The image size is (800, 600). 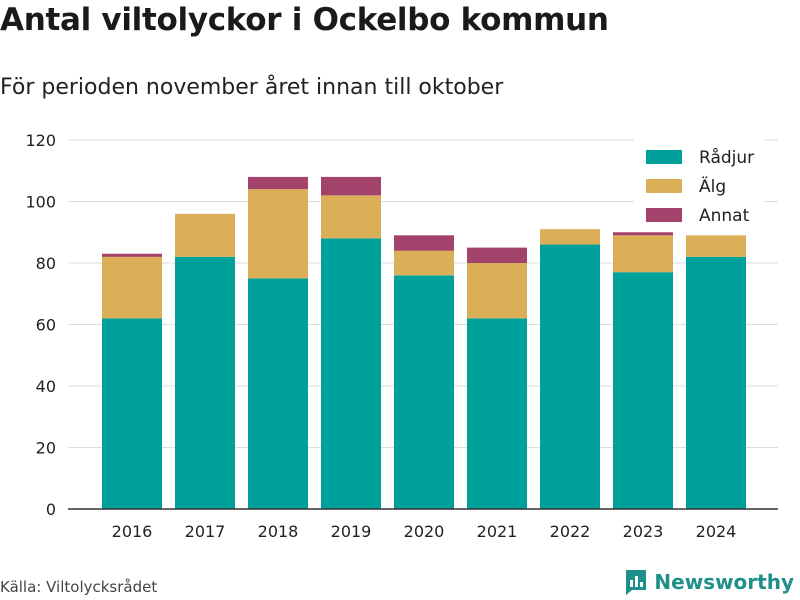 What do you see at coordinates (46, 325) in the screenshot?
I see `y-tick-label: 60` at bounding box center [46, 325].